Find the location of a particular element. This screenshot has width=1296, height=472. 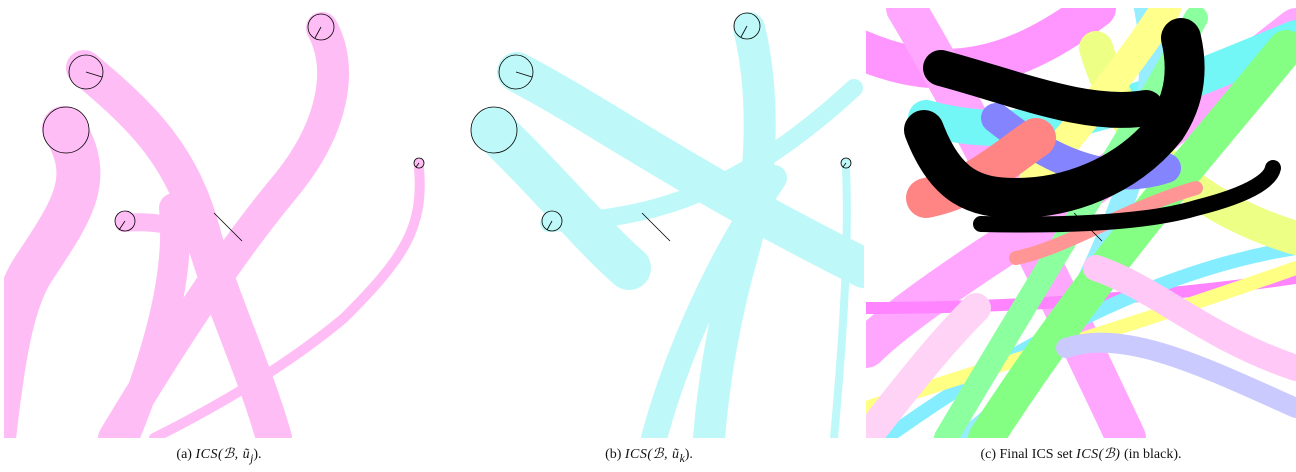

caption-c-math: ICS(ℬ) is located at coordinates (1098, 454).